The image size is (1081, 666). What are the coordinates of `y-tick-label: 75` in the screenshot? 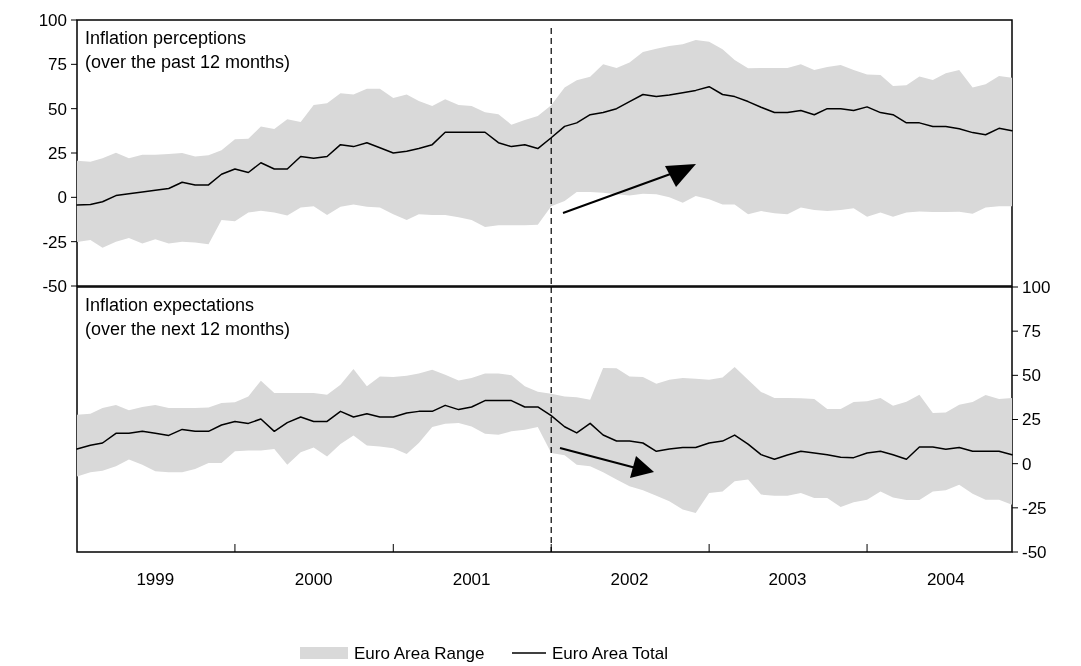 It's located at (57, 65).